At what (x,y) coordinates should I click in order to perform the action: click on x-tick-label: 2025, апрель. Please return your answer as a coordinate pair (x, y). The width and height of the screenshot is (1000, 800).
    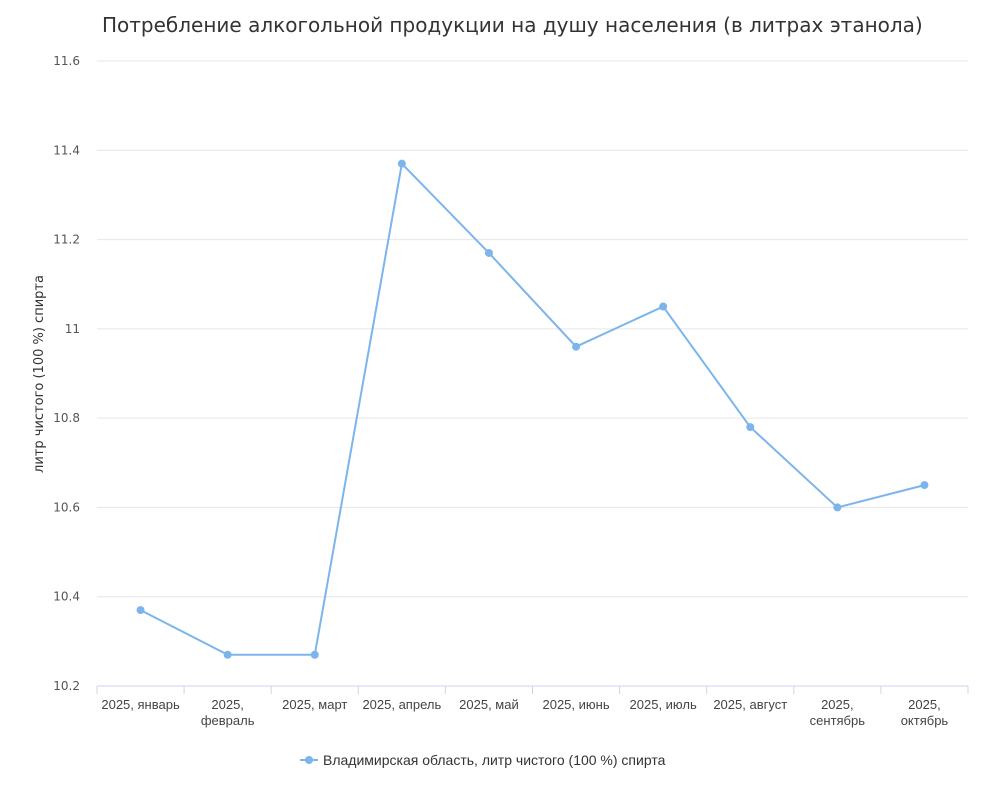
    Looking at the image, I should click on (401, 704).